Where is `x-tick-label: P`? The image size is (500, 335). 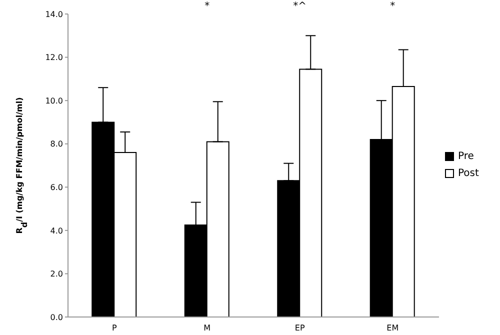 x-tick-label: P is located at coordinates (114, 328).